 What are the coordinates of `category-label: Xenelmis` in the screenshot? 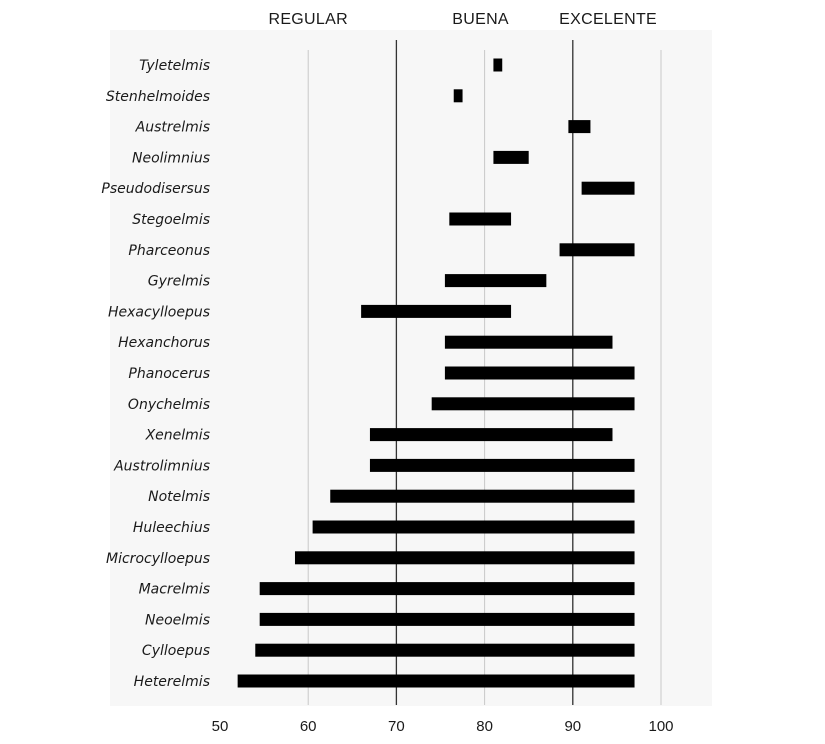 It's located at (177, 436).